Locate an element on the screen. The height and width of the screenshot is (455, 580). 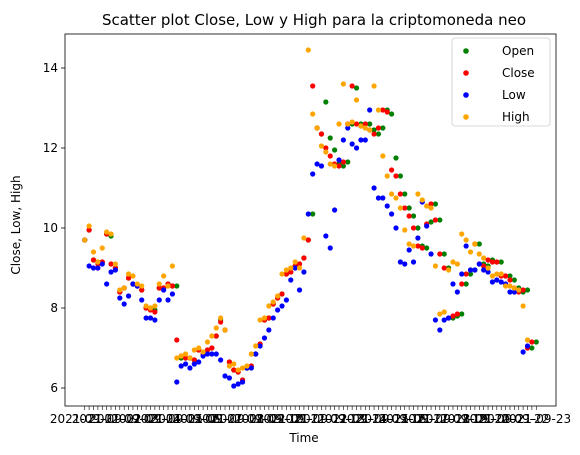
y-axis: 68101214 is located at coordinates (54, 228).